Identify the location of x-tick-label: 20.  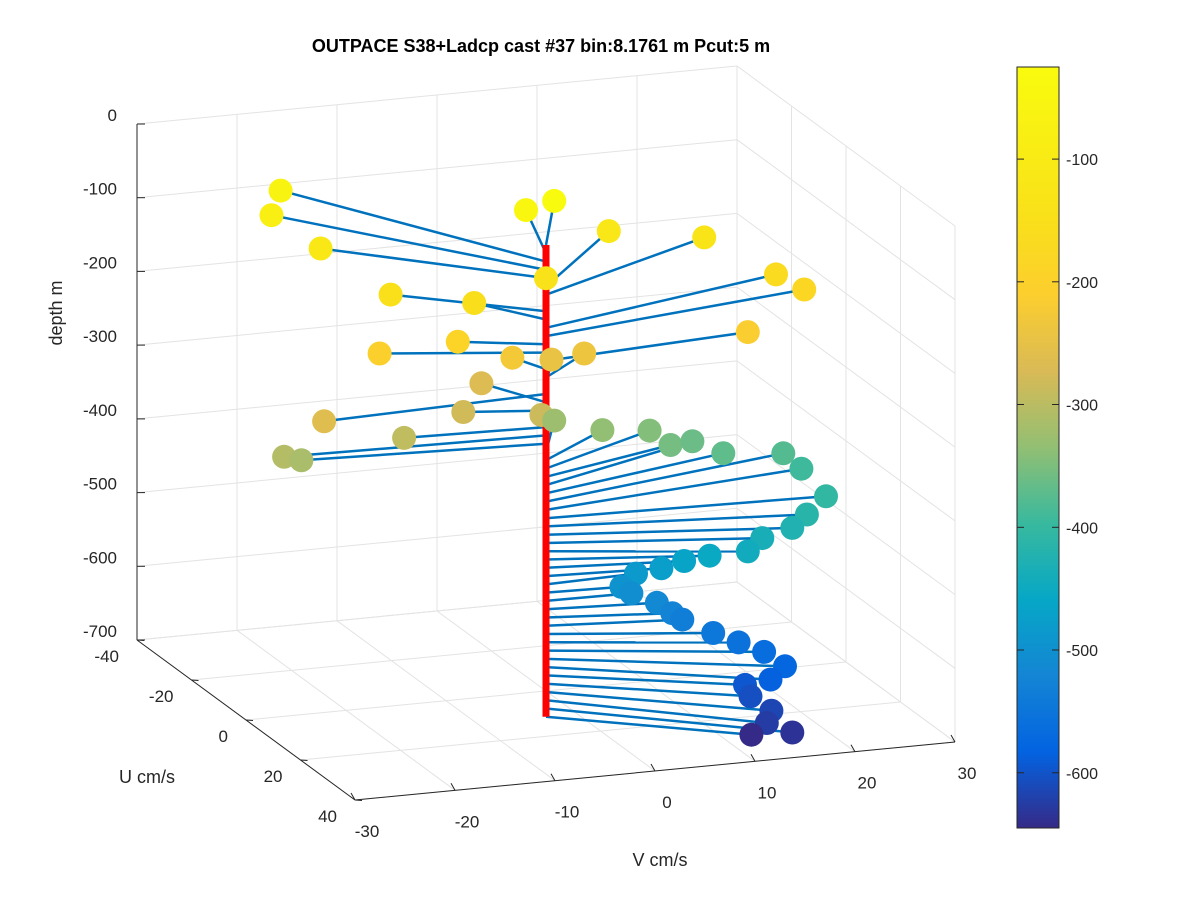
(867, 783).